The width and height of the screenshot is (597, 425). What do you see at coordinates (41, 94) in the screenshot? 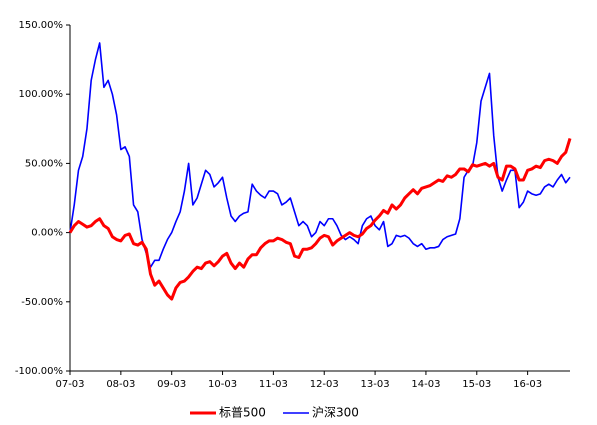
I see `y-tick-label: 100.00%` at bounding box center [41, 94].